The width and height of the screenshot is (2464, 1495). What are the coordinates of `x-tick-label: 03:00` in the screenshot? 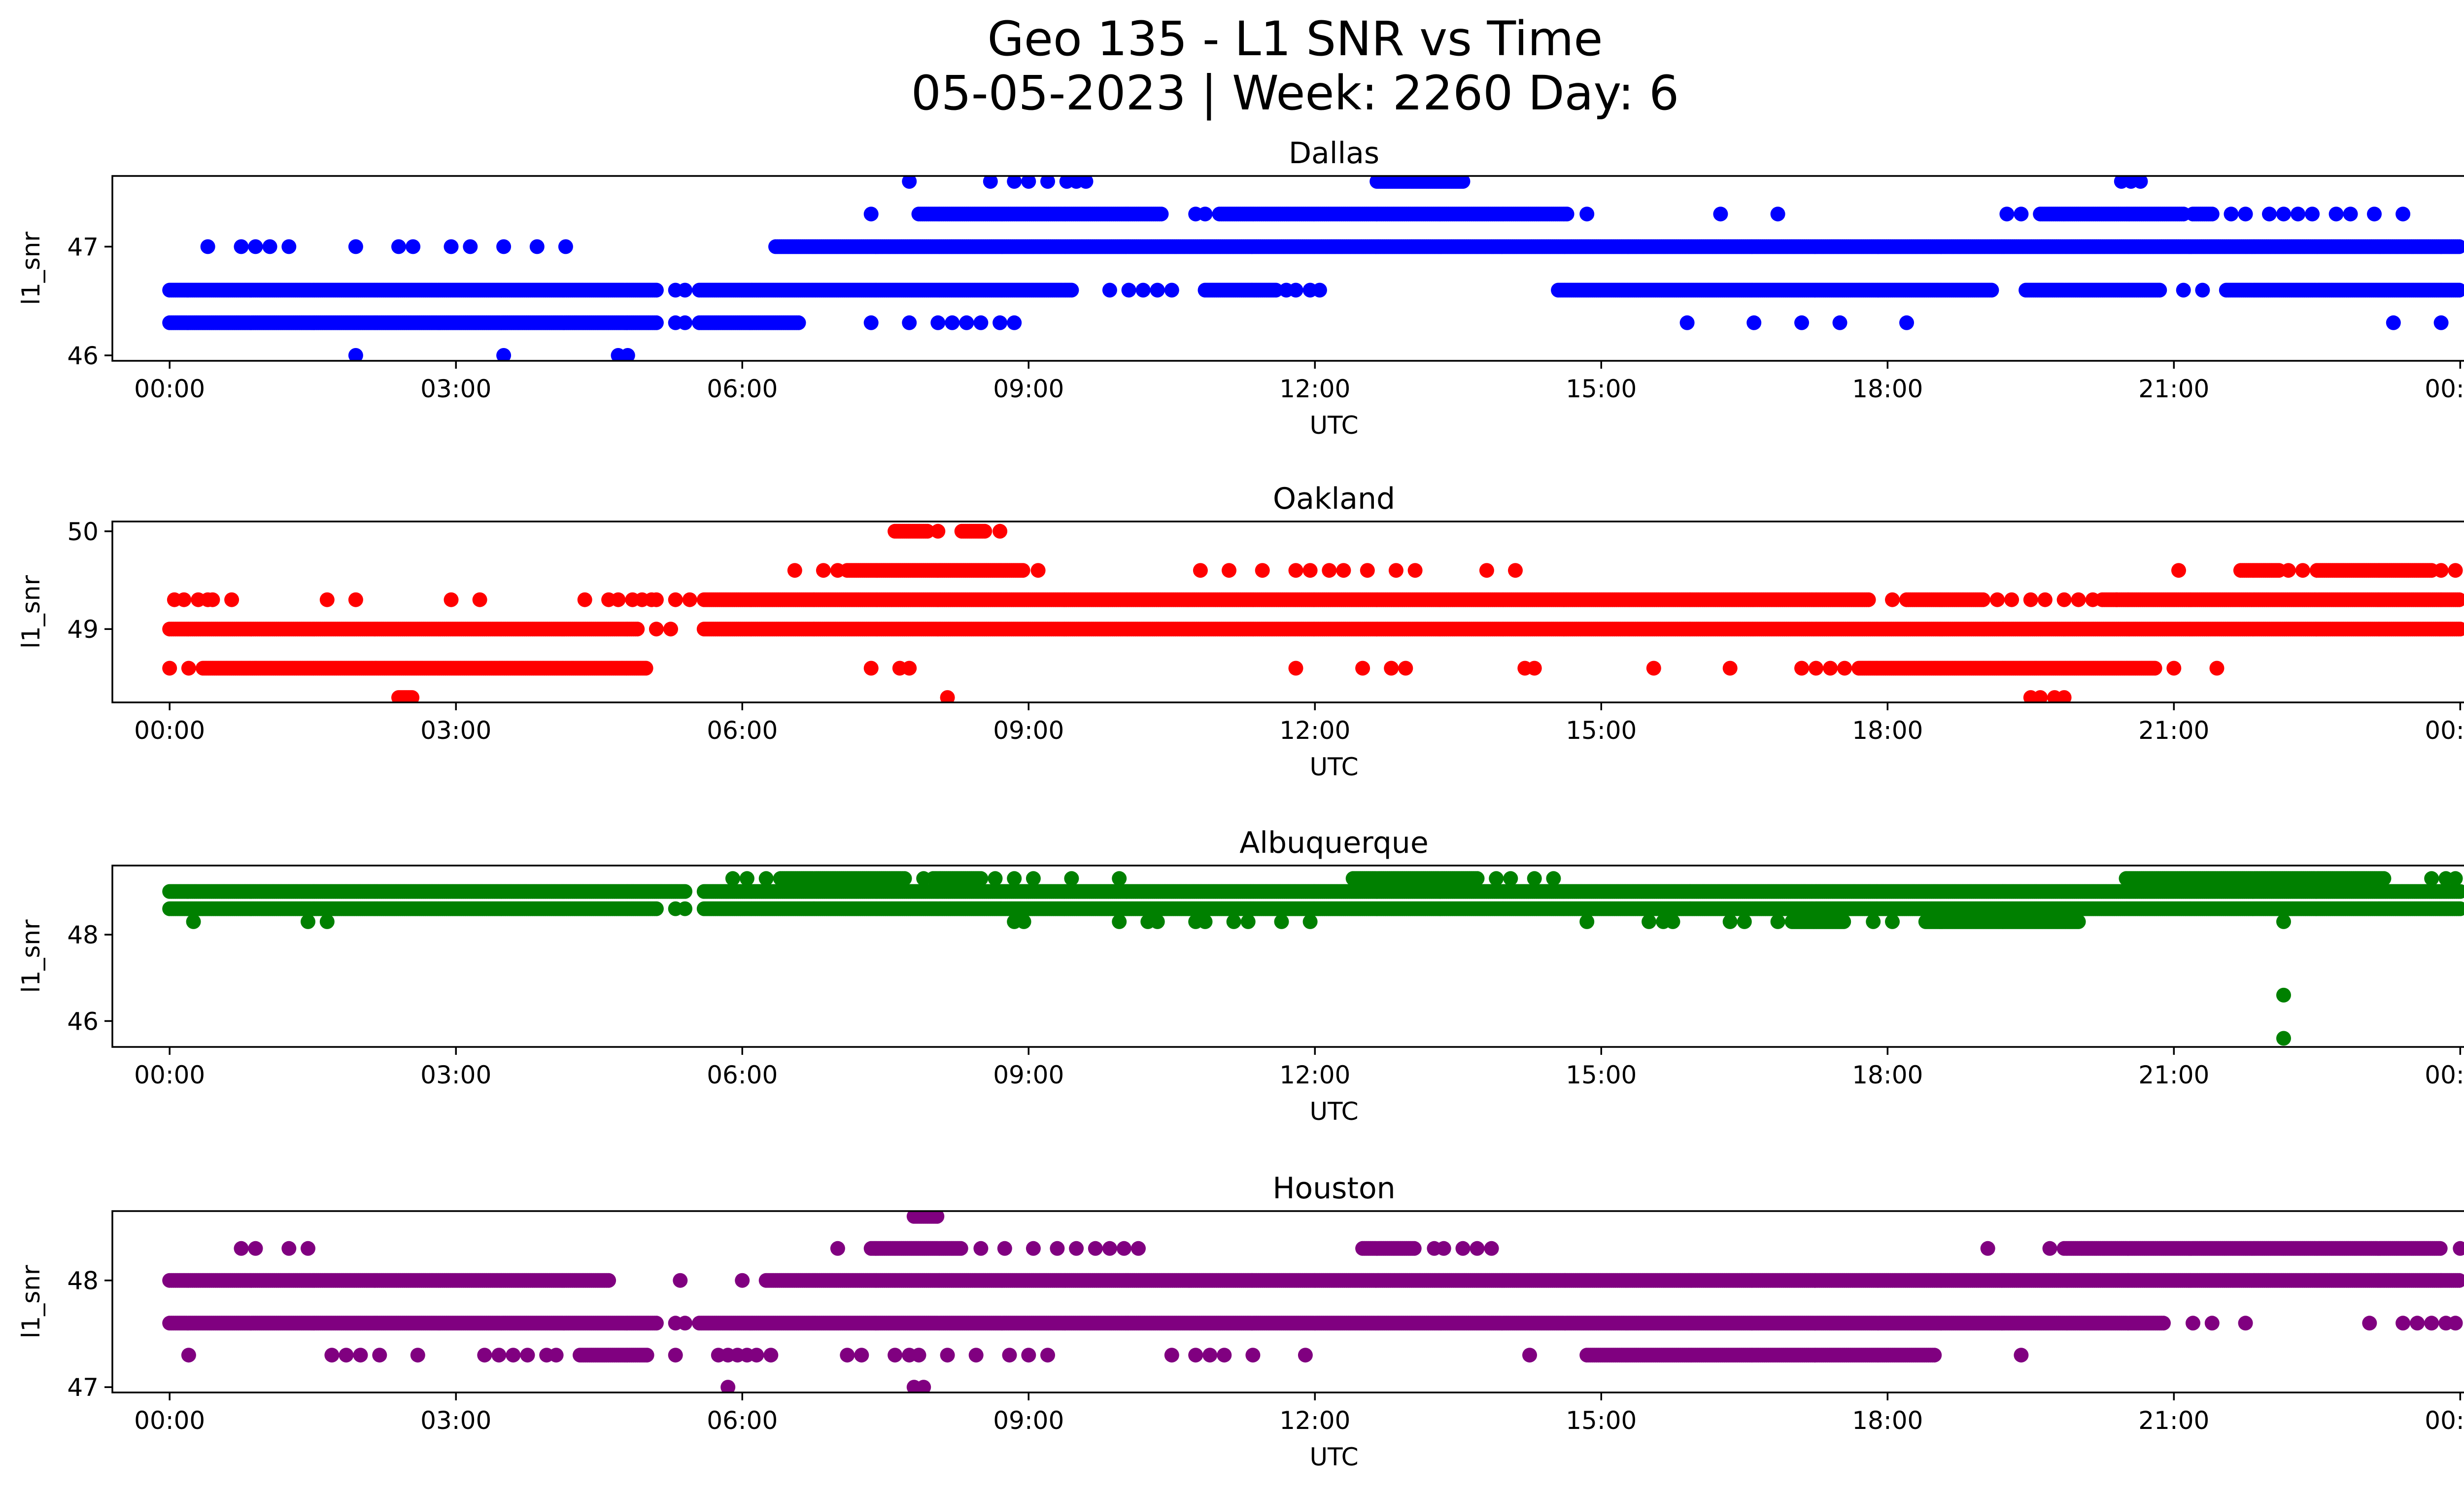 It's located at (455, 389).